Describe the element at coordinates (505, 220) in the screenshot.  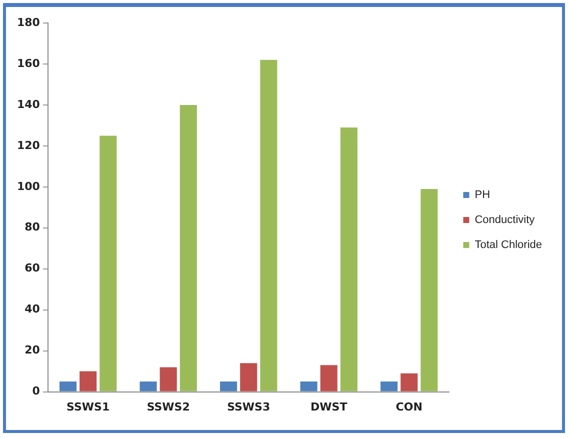
I see `legend-label: Conductivity` at that location.